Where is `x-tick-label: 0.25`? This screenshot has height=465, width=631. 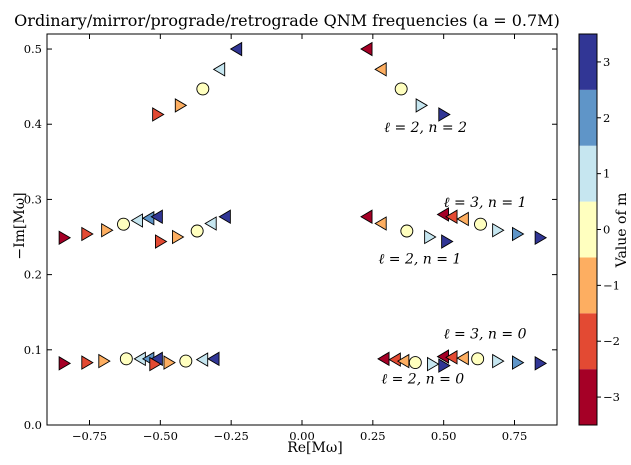
x-tick-label: 0.25 is located at coordinates (373, 436).